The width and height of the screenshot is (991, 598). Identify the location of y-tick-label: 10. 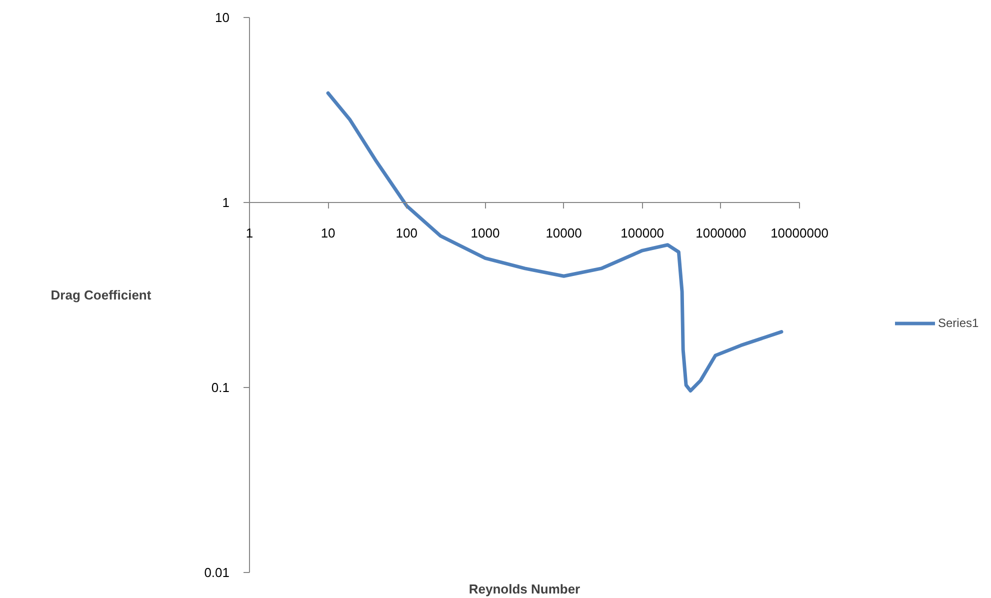
(222, 17).